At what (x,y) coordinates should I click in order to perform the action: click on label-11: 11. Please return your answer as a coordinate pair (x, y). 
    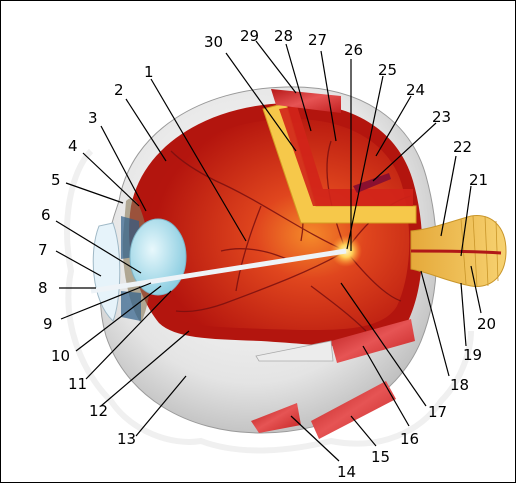
    Looking at the image, I should click on (77, 384).